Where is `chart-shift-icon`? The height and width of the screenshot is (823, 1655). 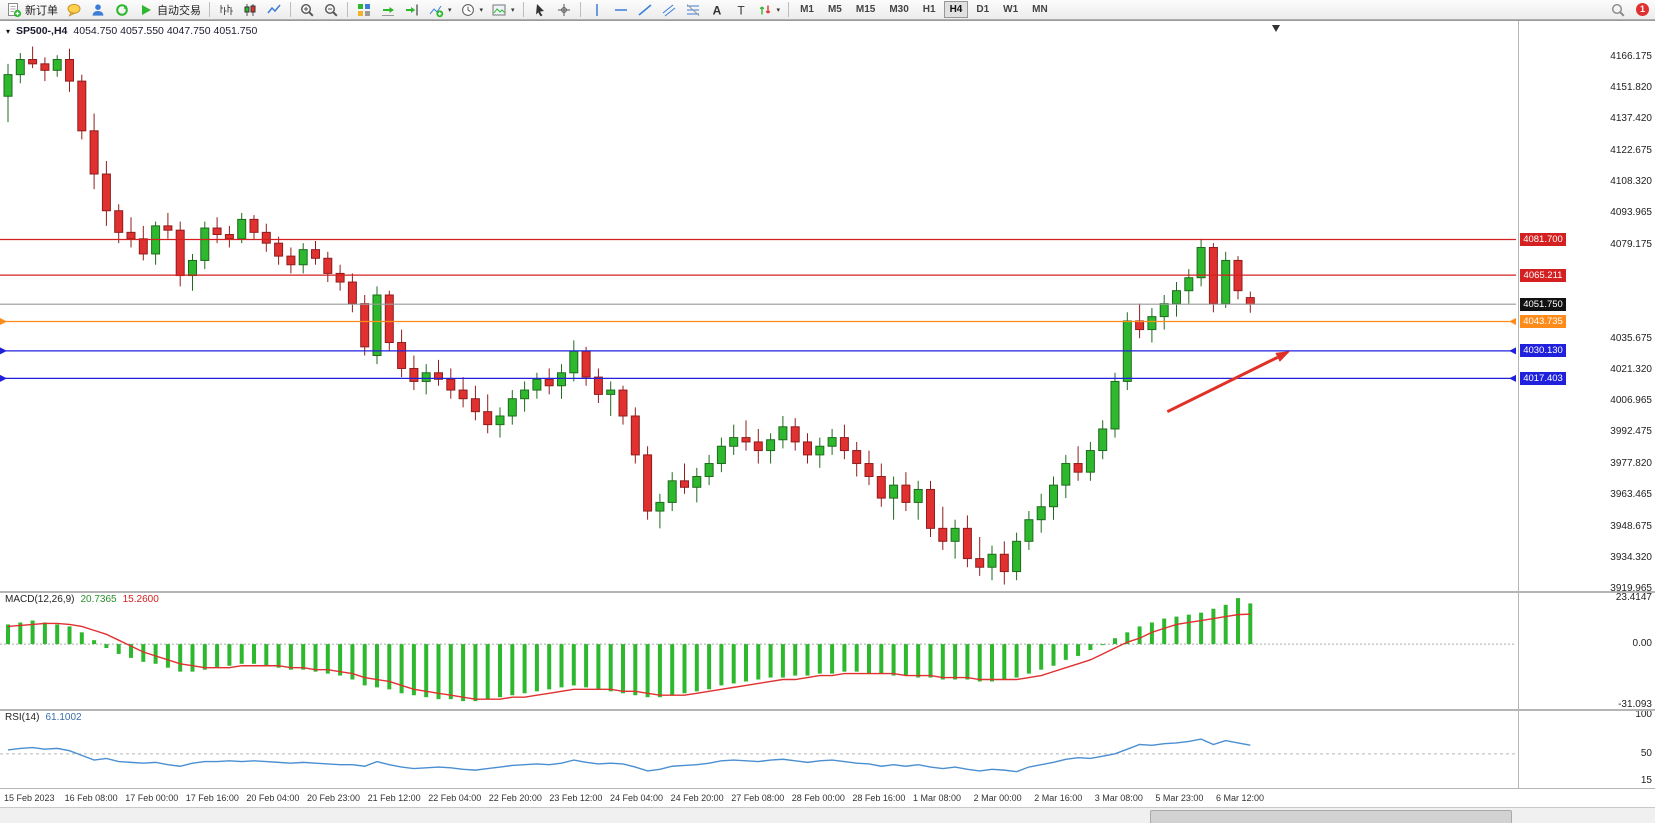
chart-shift-icon is located at coordinates (412, 9).